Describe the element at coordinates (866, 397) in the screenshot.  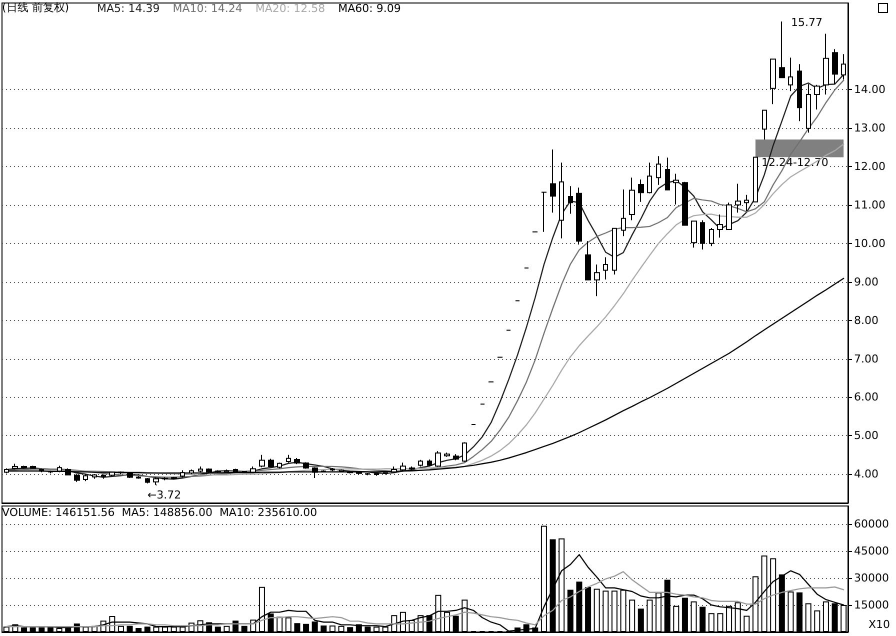
I see `y-tick-label: 6.00` at that location.